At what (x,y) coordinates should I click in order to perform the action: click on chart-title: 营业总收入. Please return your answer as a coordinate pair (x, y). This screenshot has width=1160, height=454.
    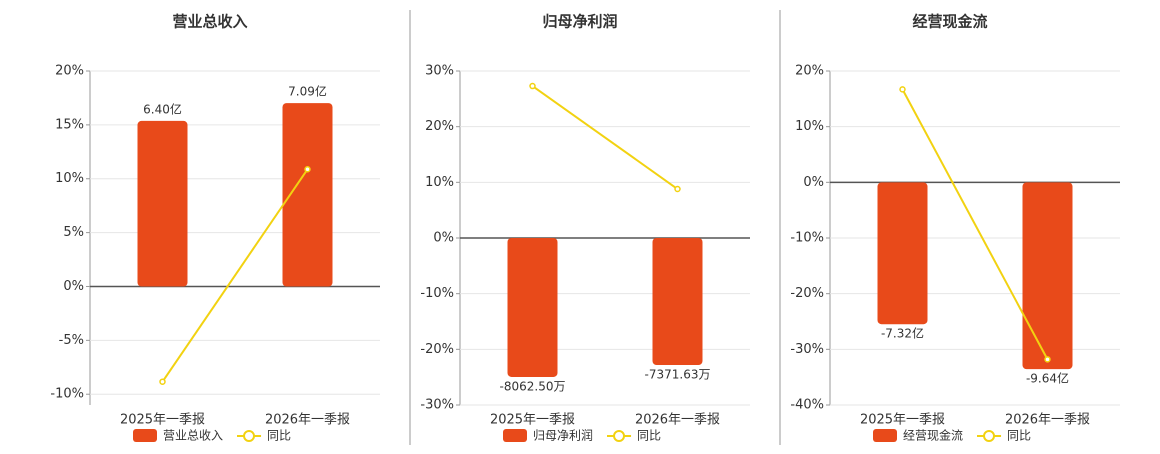
    Looking at the image, I should click on (209, 22).